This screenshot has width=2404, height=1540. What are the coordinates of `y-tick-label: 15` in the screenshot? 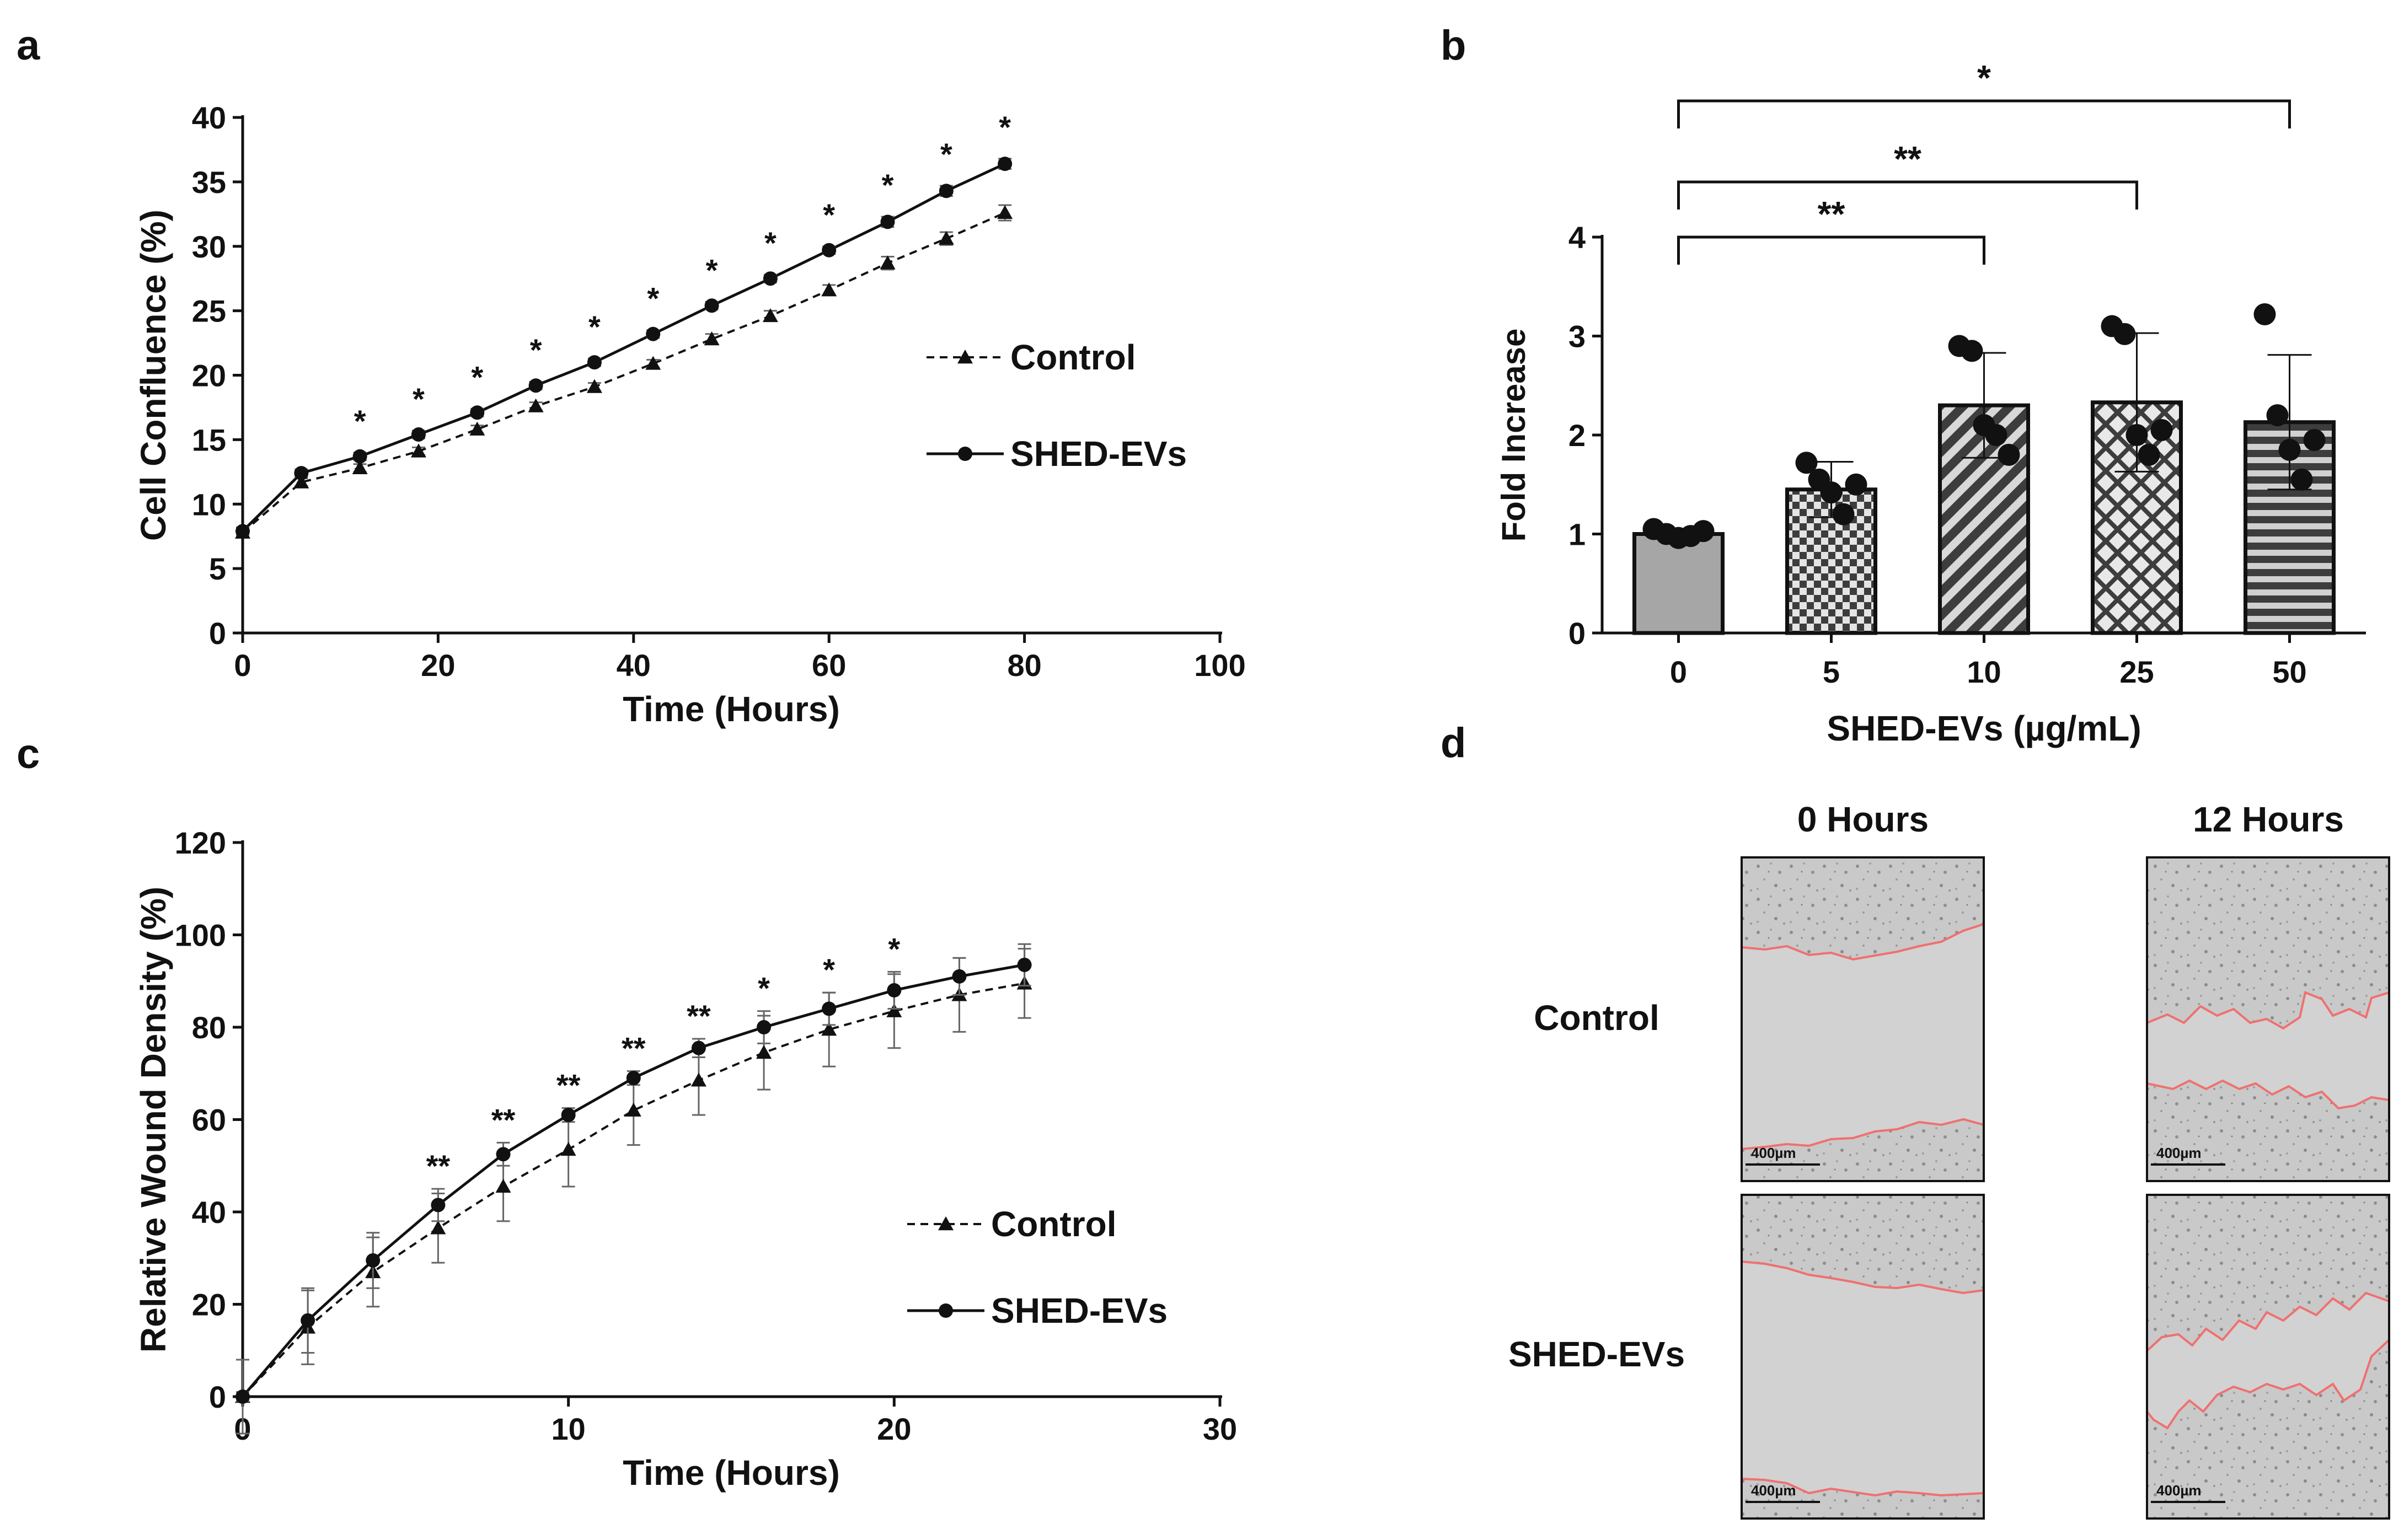 It's located at (209, 439).